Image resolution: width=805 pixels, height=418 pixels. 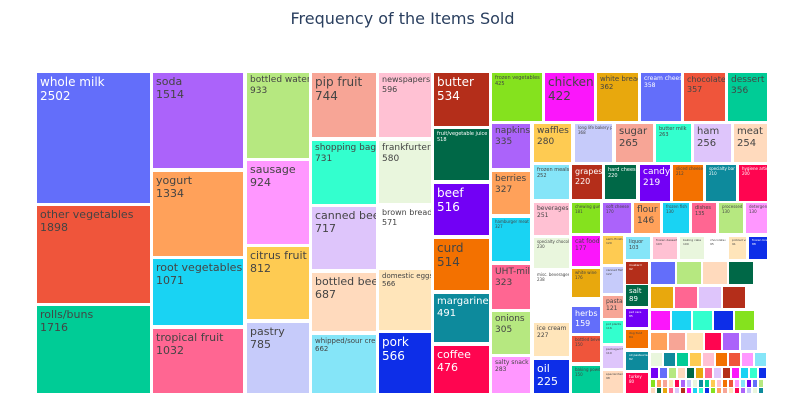 I want to click on treemap-tile: brown bread 571, so click(x=405, y=236).